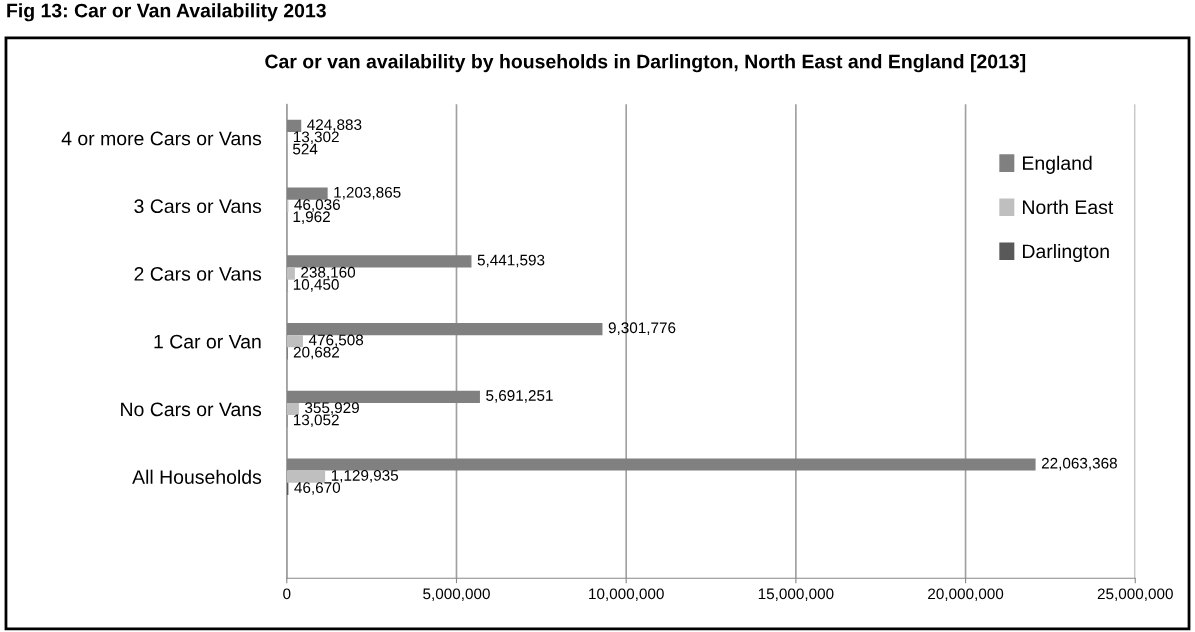 Image resolution: width=1195 pixels, height=632 pixels. Describe the element at coordinates (645, 63) in the screenshot. I see `chart-title: Car or van availability by households in Darlington, North East and England [2013]` at that location.